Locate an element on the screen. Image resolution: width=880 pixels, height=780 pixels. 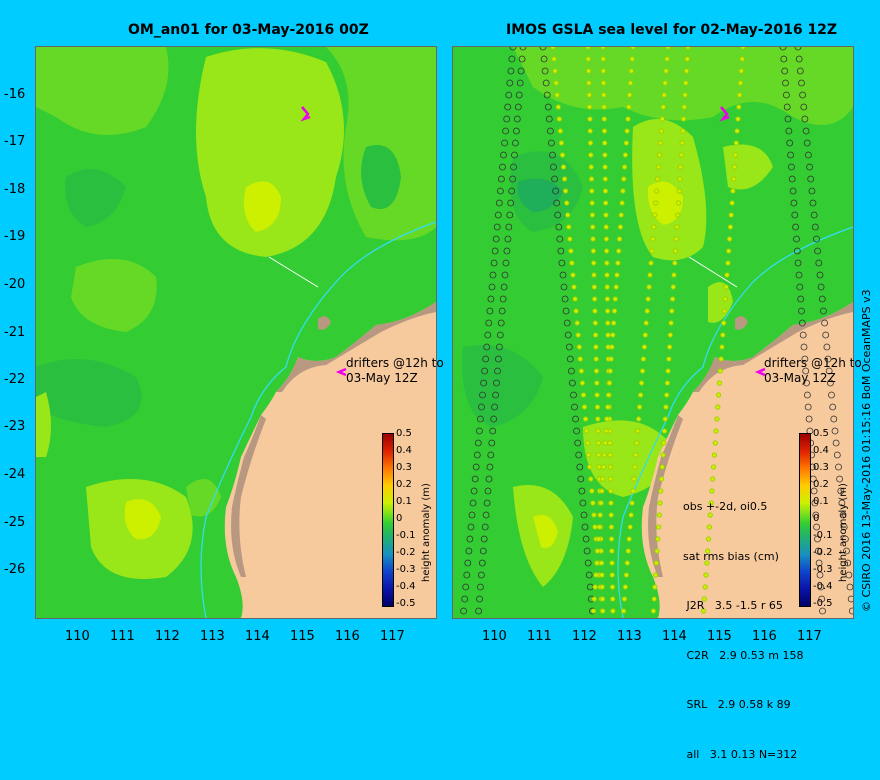
x-tick-label: 113 is located at coordinates (212, 636).